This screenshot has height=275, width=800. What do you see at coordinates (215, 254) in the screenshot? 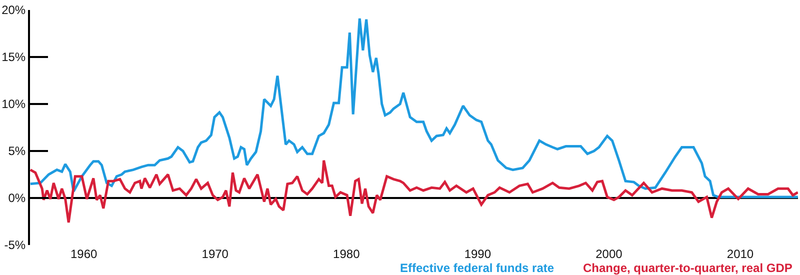
I see `x-tick-label: 1970` at bounding box center [215, 254].